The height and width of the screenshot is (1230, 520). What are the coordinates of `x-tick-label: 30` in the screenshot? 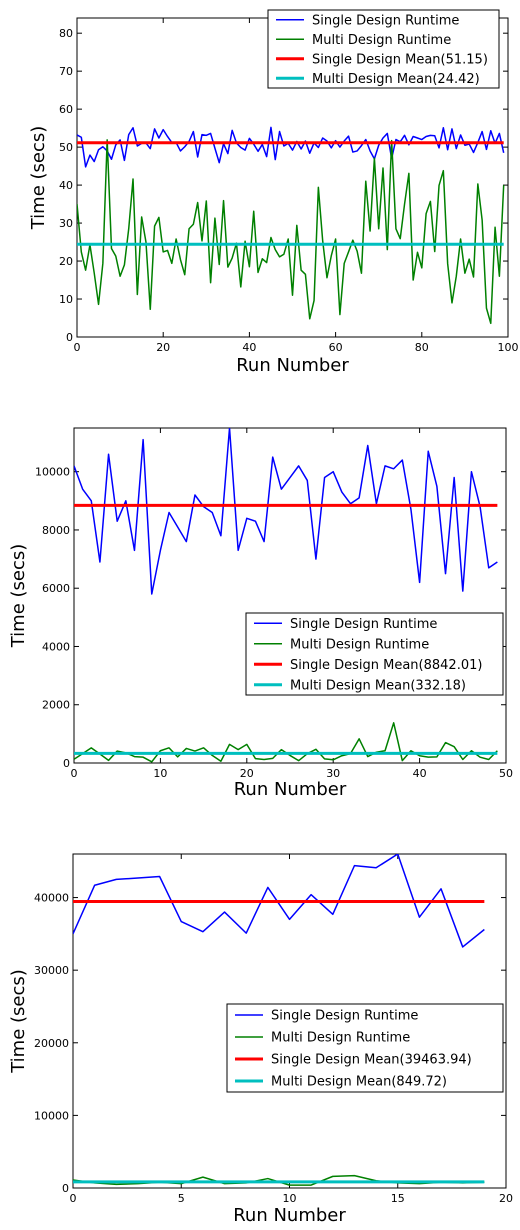 It's located at (333, 773).